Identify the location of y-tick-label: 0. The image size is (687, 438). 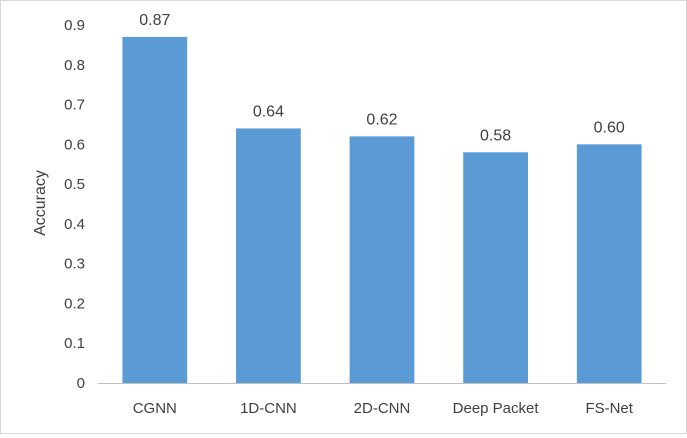
(81, 383).